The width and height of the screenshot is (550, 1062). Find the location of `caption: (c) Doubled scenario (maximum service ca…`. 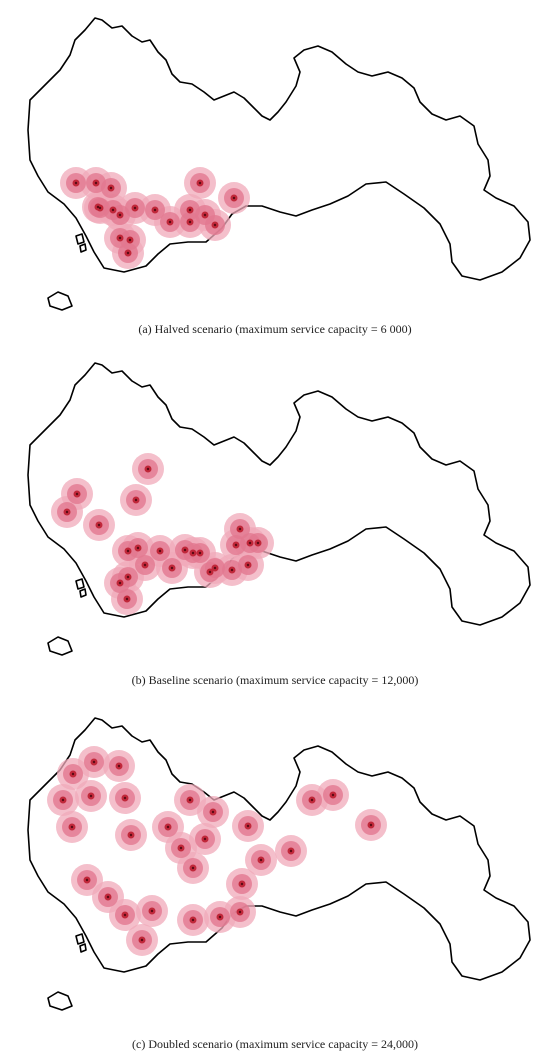

caption: (c) Doubled scenario (maximum service ca… is located at coordinates (275, 1044).